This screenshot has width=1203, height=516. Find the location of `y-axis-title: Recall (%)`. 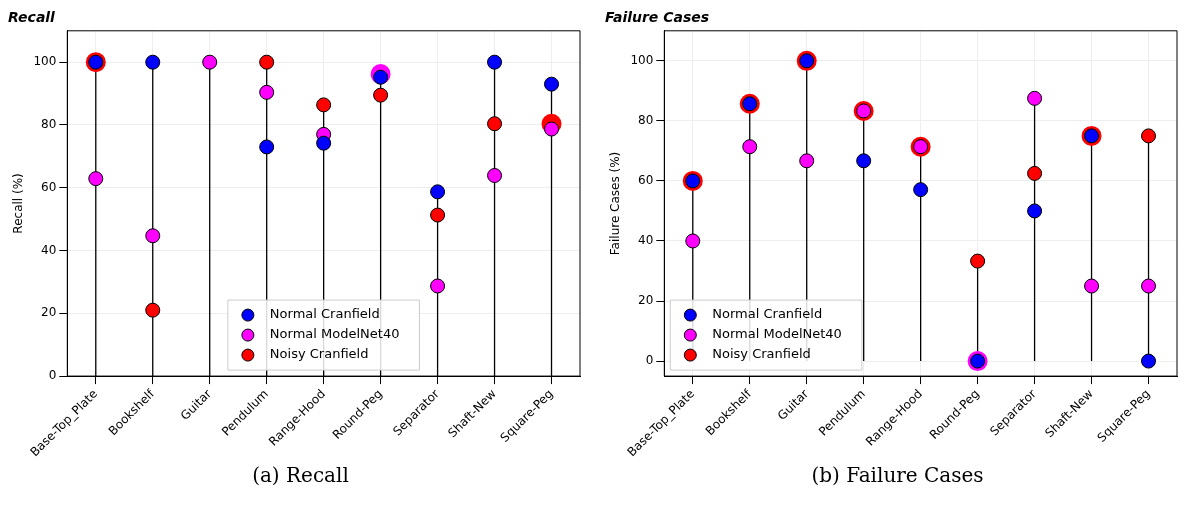

y-axis-title: Recall (%) is located at coordinates (18, 203).